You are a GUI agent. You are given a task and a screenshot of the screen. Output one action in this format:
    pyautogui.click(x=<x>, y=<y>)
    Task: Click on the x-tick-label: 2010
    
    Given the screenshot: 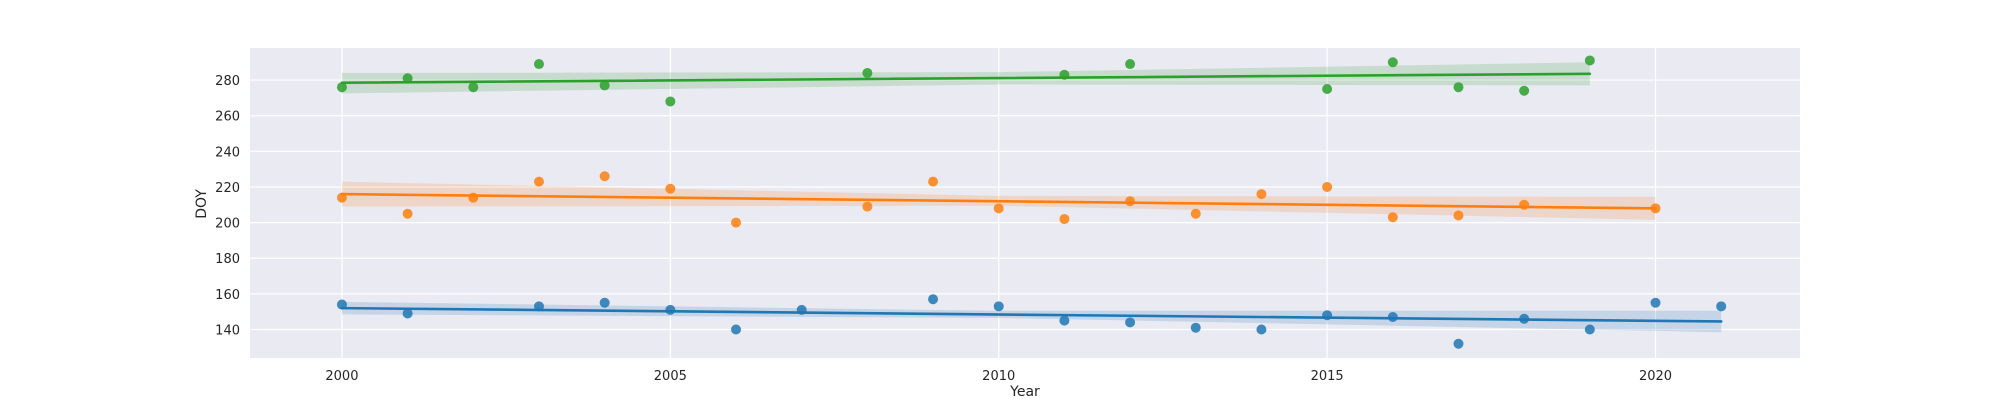 What is the action you would take?
    pyautogui.click(x=998, y=376)
    